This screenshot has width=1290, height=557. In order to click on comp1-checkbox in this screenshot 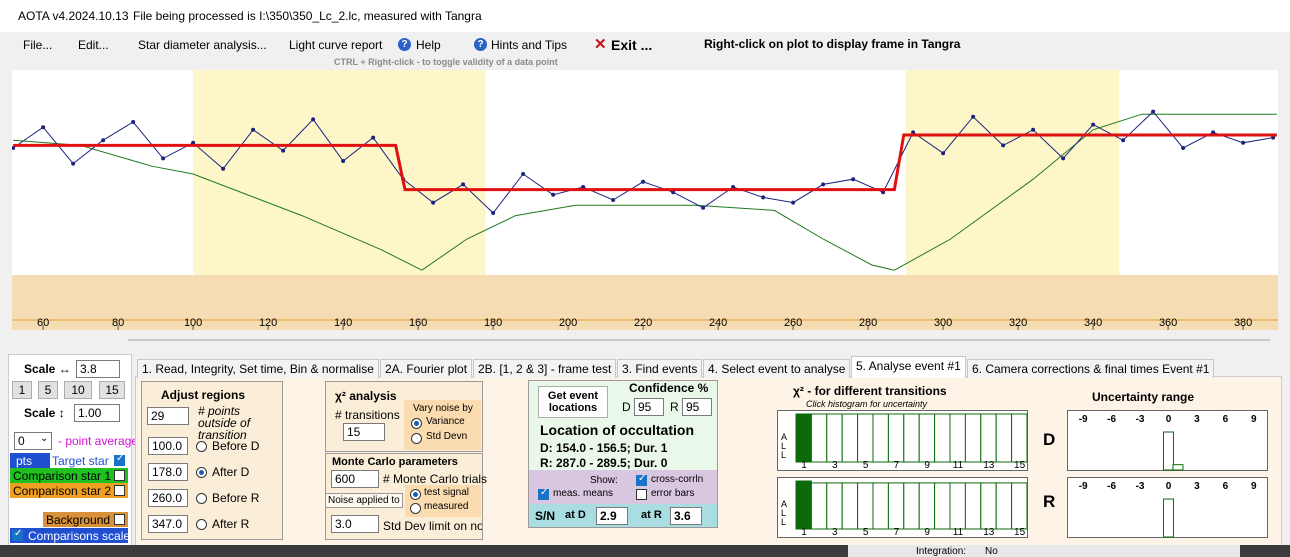, I will do `click(119, 475)`.